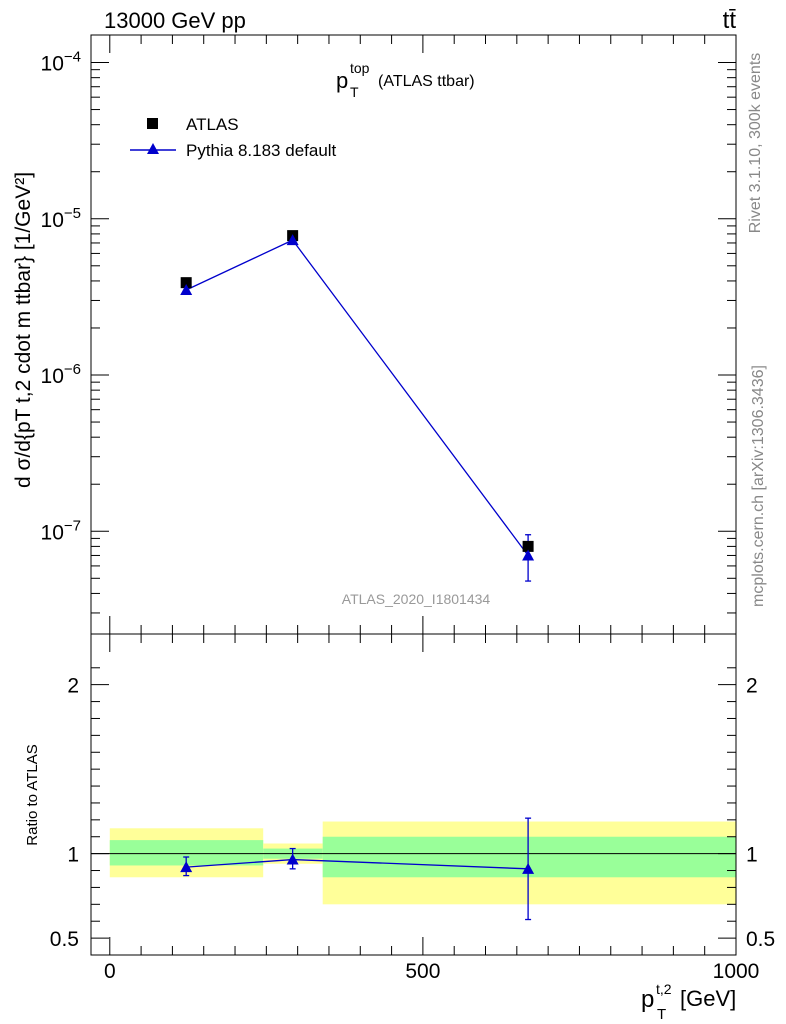 Image resolution: width=786 pixels, height=1024 pixels. Describe the element at coordinates (212, 124) in the screenshot. I see `legend-atlas-label: ATLAS` at that location.